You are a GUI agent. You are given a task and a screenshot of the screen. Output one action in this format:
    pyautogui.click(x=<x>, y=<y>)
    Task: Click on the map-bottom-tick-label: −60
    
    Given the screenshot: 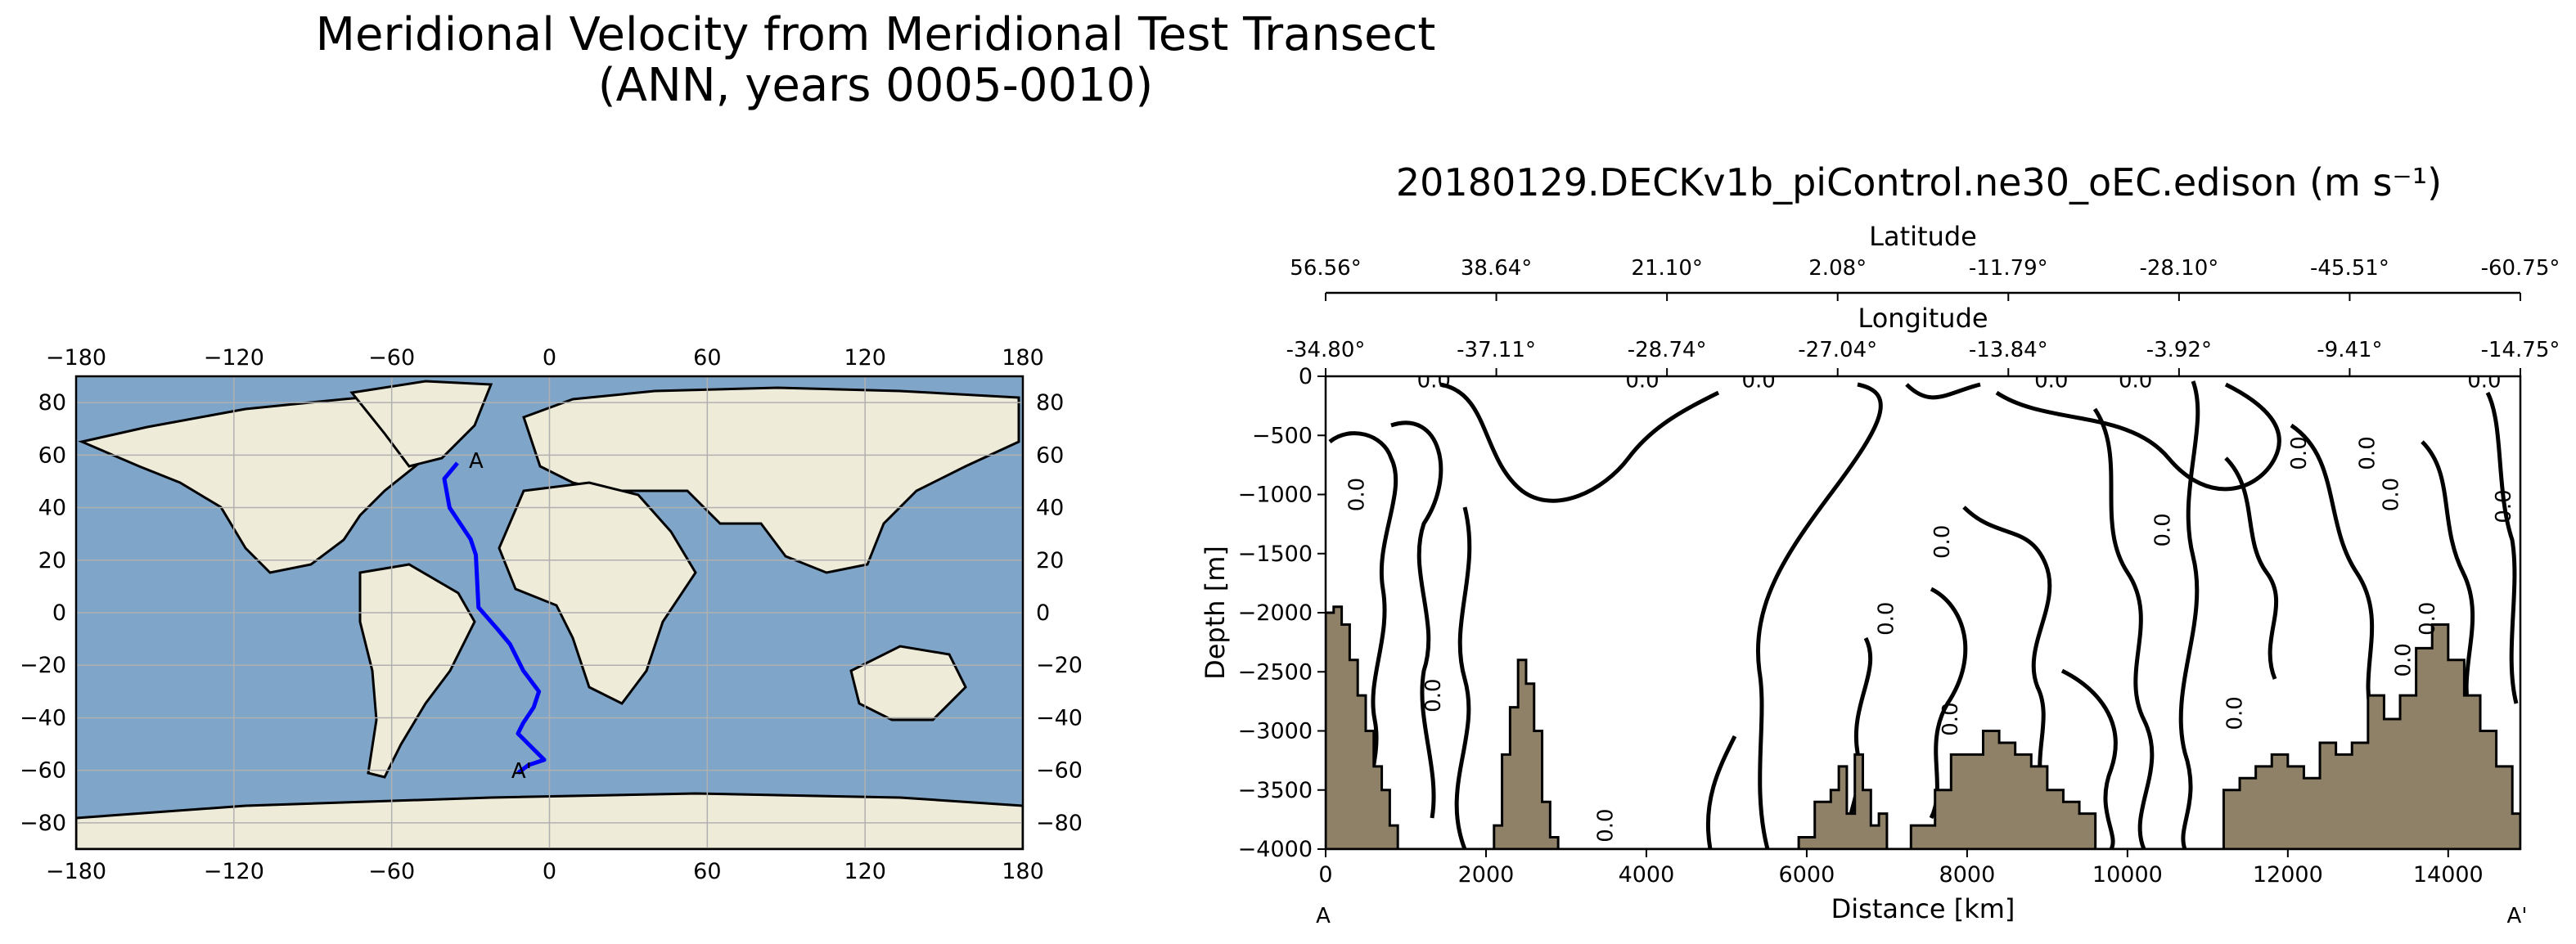 What is the action you would take?
    pyautogui.click(x=391, y=871)
    